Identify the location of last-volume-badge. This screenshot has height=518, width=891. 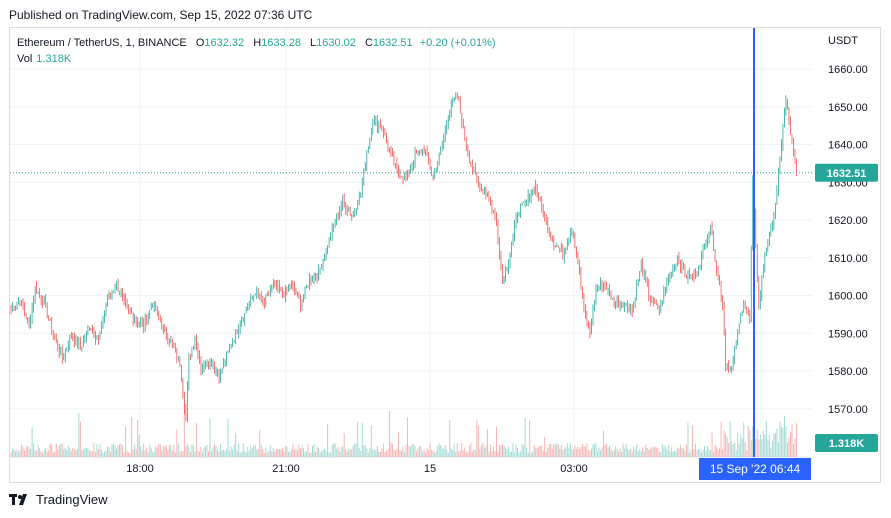
(846, 443).